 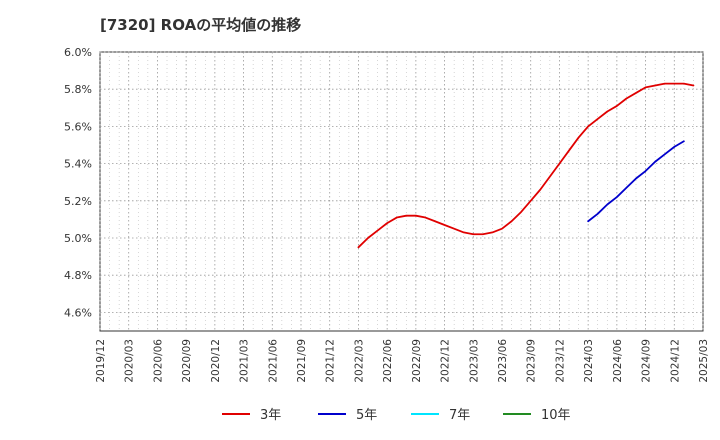 What do you see at coordinates (589, 361) in the screenshot?
I see `x-tick-label: 2024/03` at bounding box center [589, 361].